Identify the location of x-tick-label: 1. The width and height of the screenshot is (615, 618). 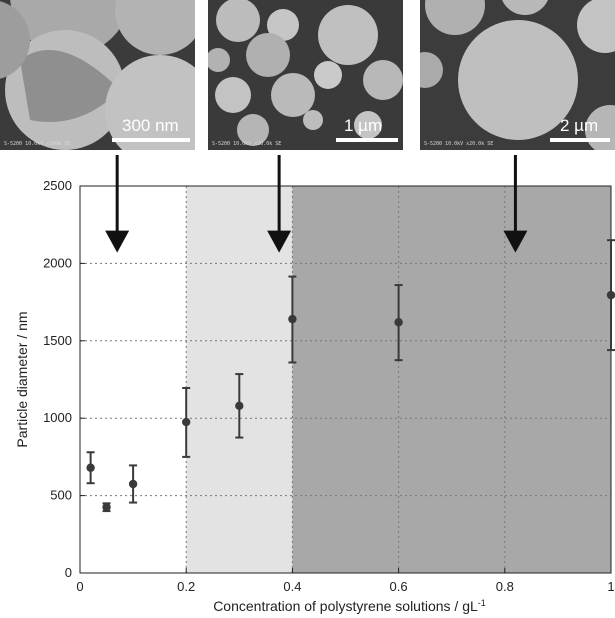
(610, 586).